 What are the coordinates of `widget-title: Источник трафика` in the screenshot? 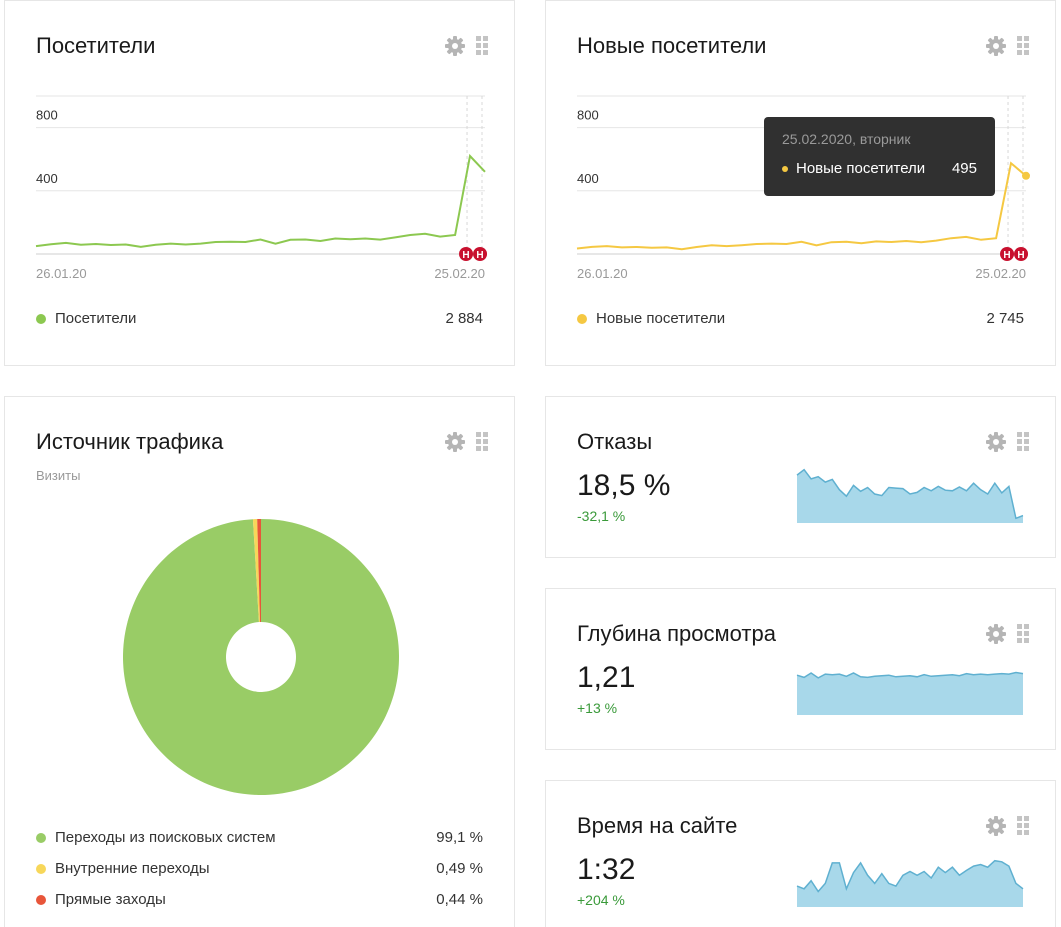 It's located at (130, 441).